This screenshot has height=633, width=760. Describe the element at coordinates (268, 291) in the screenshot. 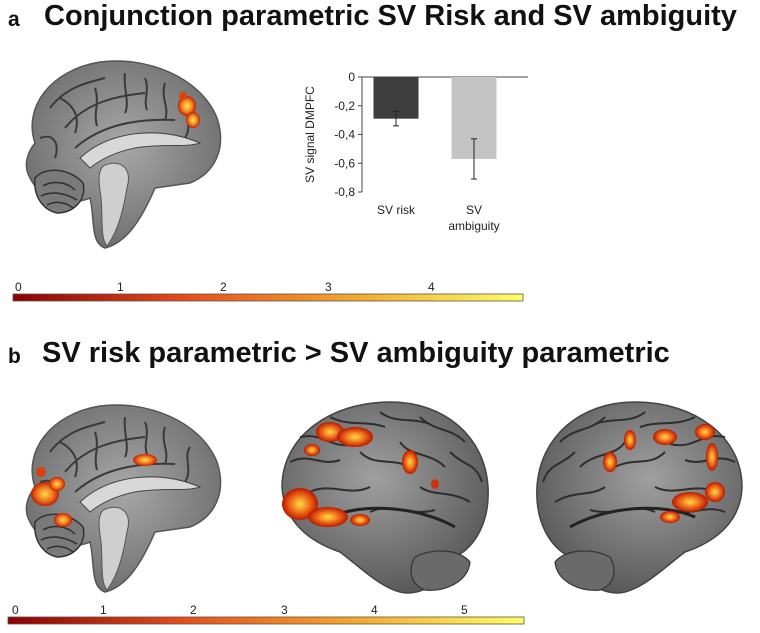

I see `colorbar-a: 0 1 2 3 4` at that location.